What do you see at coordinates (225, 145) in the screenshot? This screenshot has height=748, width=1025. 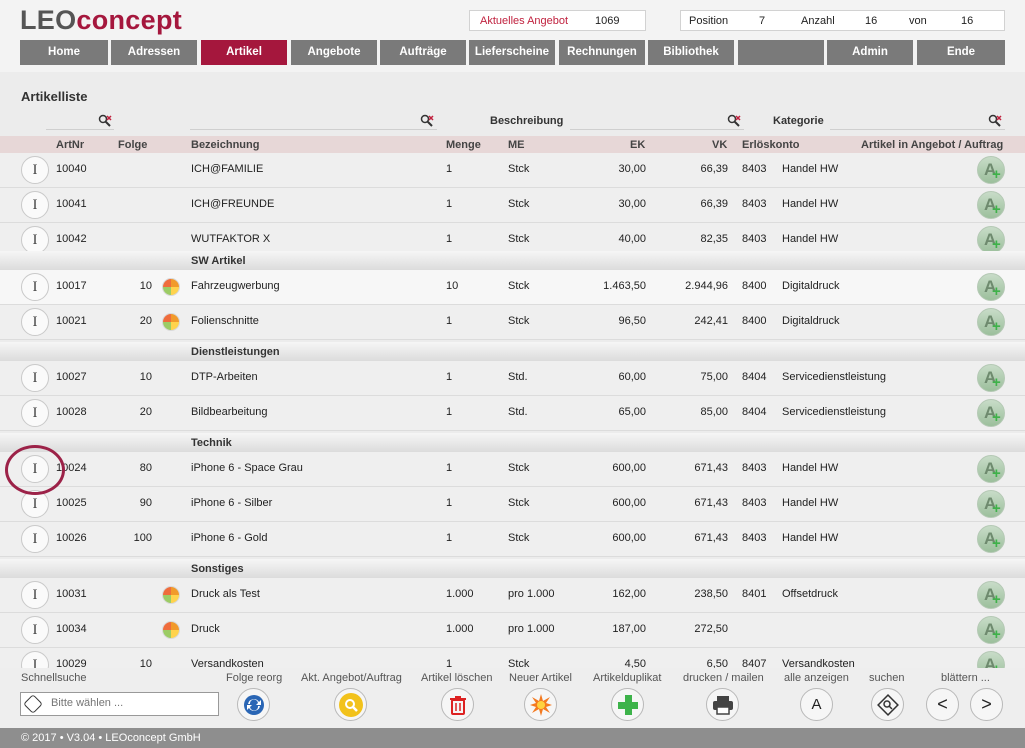 I see `col-bezeichnung: Bezeichnung` at bounding box center [225, 145].